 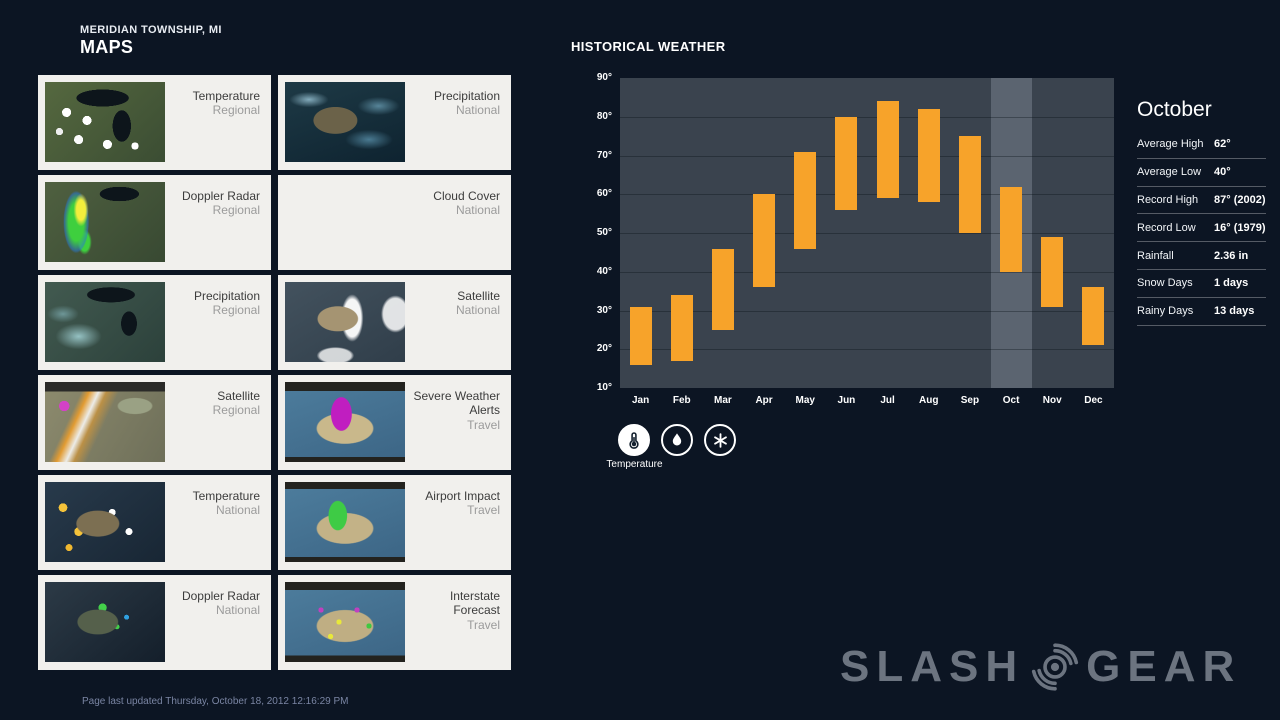 I want to click on slashgear-watermark: SLASH GEAR, so click(x=1040, y=667).